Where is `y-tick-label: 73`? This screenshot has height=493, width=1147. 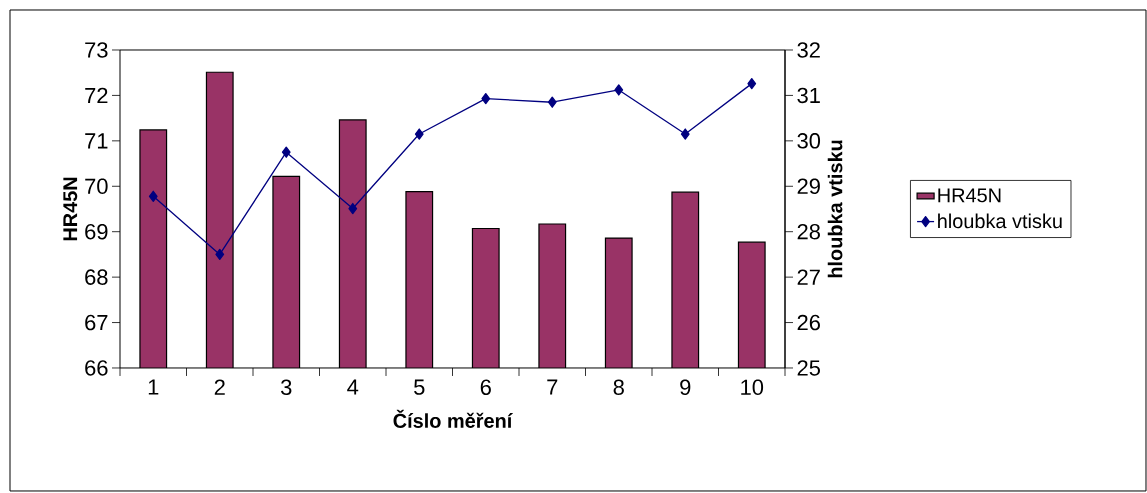
y-tick-label: 73 is located at coordinates (96, 50).